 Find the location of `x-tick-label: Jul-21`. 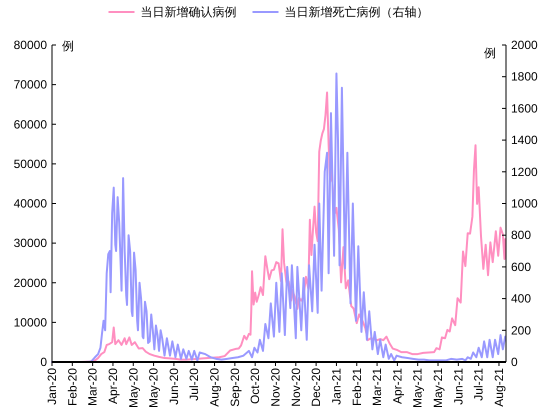

x-tick-label: Jul-21 is located at coordinates (479, 384).